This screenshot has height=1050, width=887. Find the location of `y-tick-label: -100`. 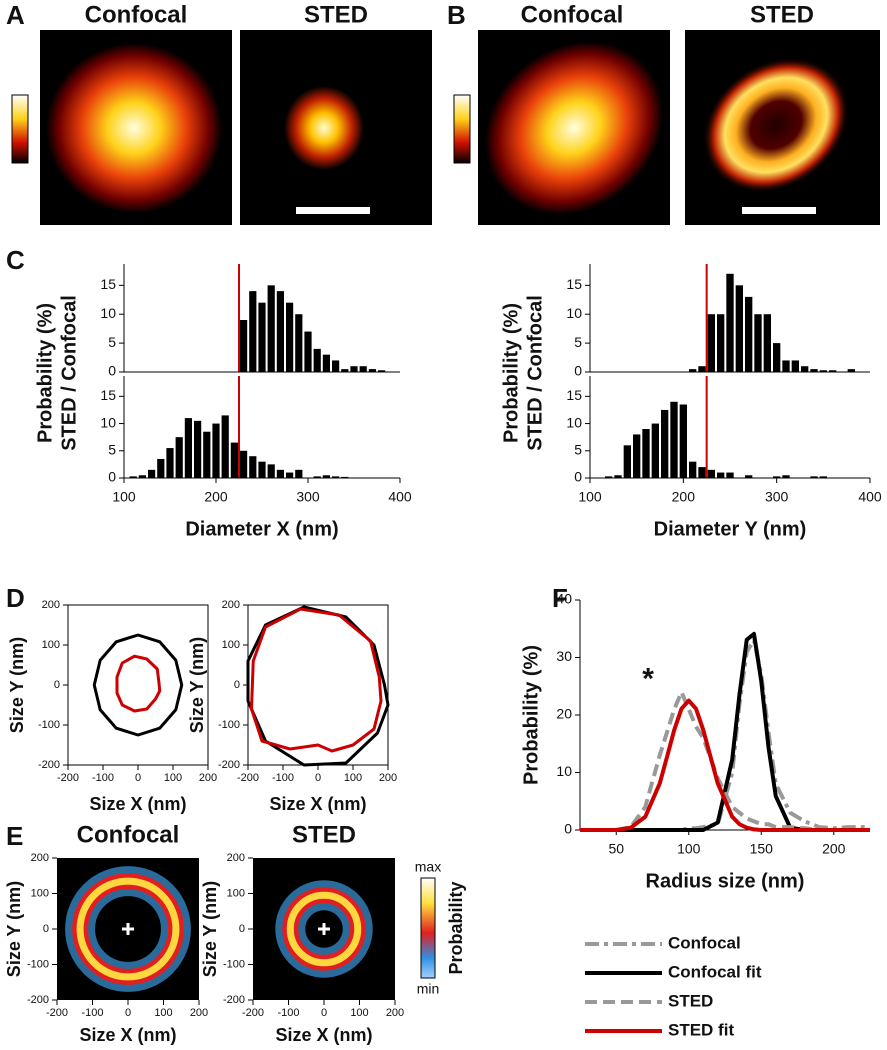

y-tick-label: -100 is located at coordinates (229, 725).